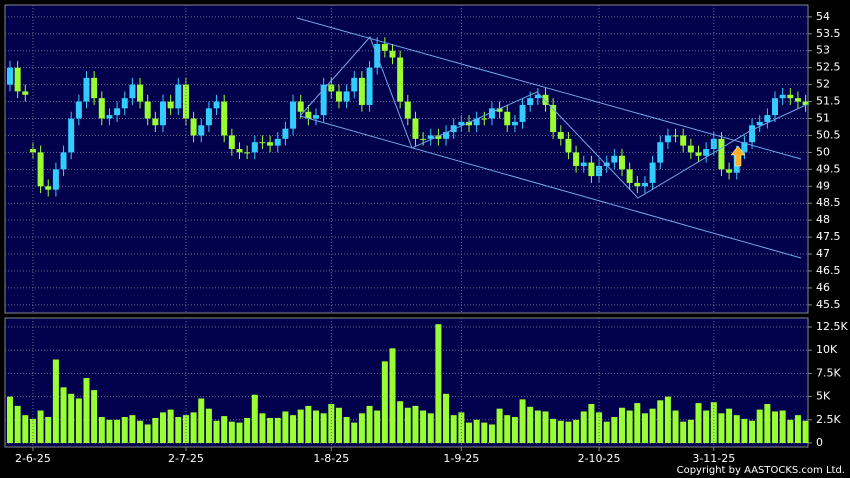 The height and width of the screenshot is (478, 850). Describe the element at coordinates (828, 419) in the screenshot. I see `y-tick-label: 2.5K` at that location.